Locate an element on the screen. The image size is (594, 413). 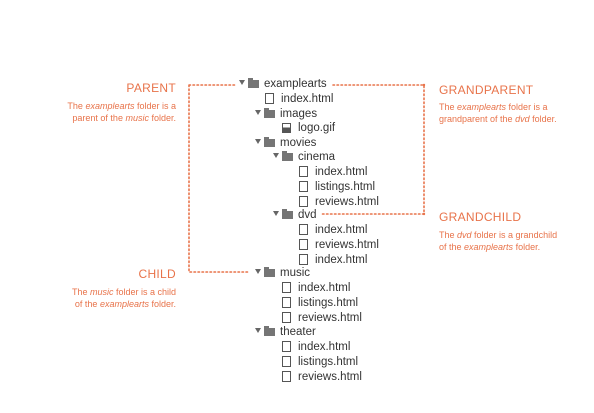
tree-file: logo.gif is located at coordinates (308, 128).